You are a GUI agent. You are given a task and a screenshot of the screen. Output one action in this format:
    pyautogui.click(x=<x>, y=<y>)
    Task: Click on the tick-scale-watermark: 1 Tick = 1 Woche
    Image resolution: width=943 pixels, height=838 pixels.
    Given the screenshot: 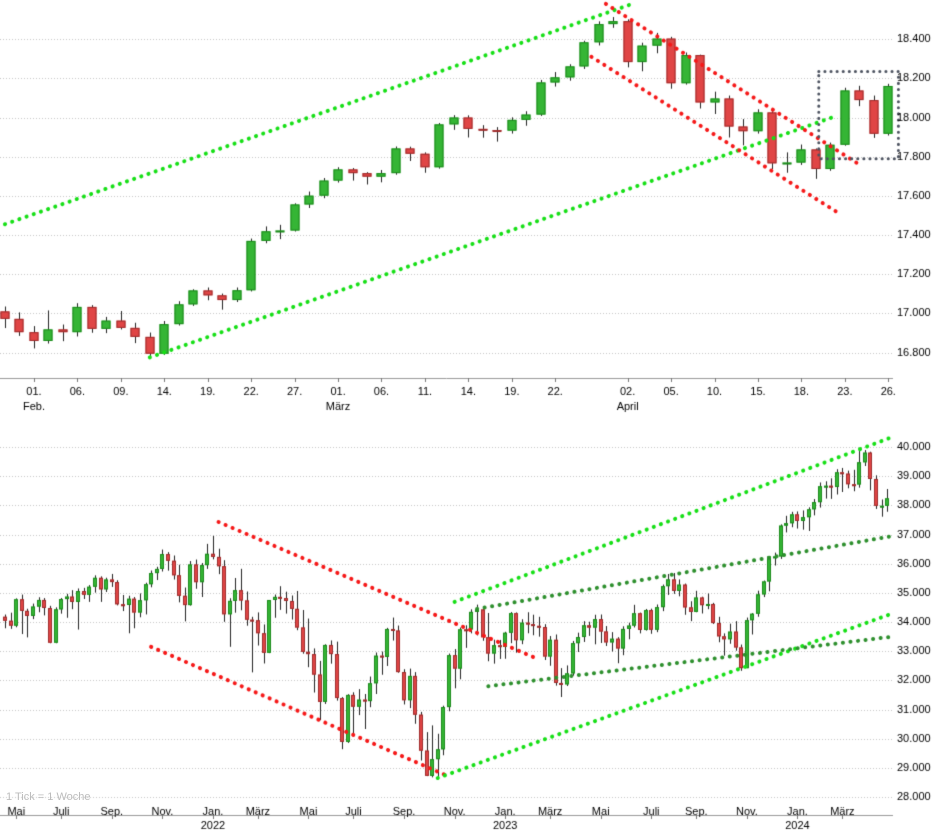 What is the action you would take?
    pyautogui.click(x=48, y=797)
    